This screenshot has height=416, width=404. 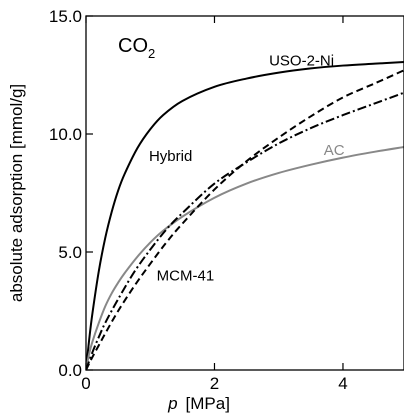 I want to click on series-label-hybrid: Hybrid, so click(x=170, y=156).